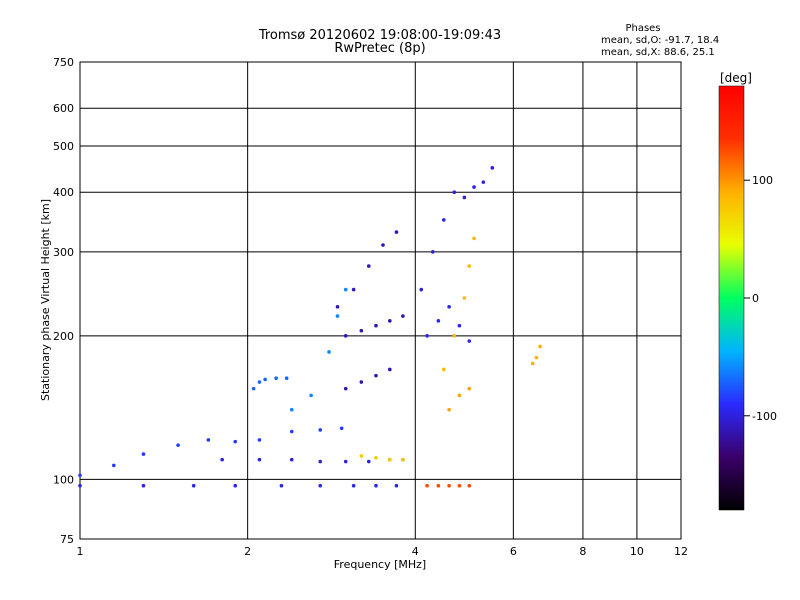 The image size is (800, 600). What do you see at coordinates (658, 52) in the screenshot?
I see `phases-line-x: mean, sd,X: 88.6, 25.1` at bounding box center [658, 52].